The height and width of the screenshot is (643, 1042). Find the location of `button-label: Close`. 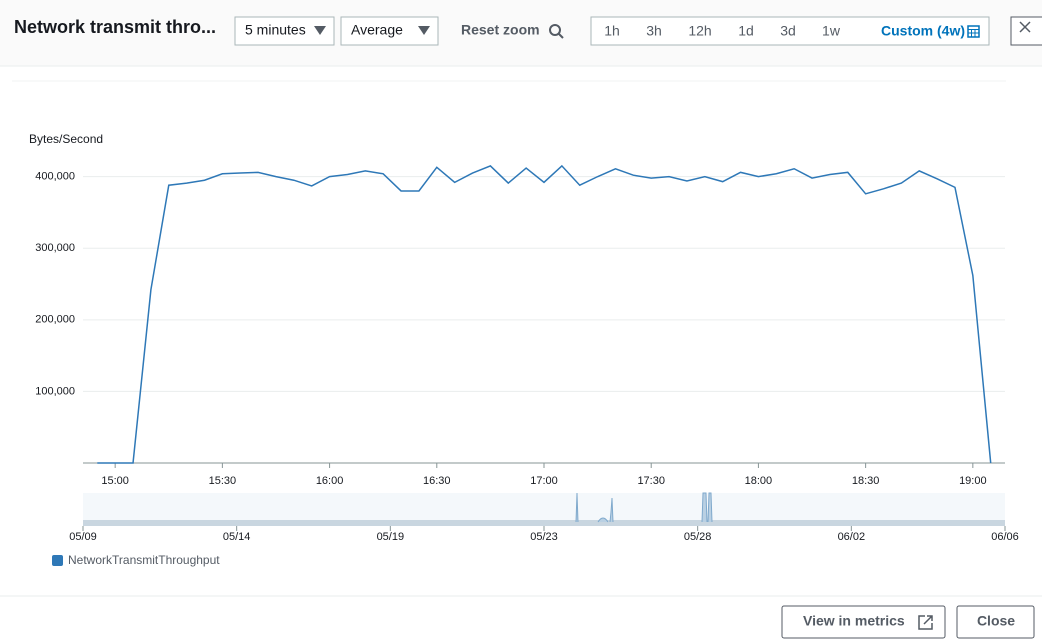

button-label: Close is located at coordinates (996, 621).